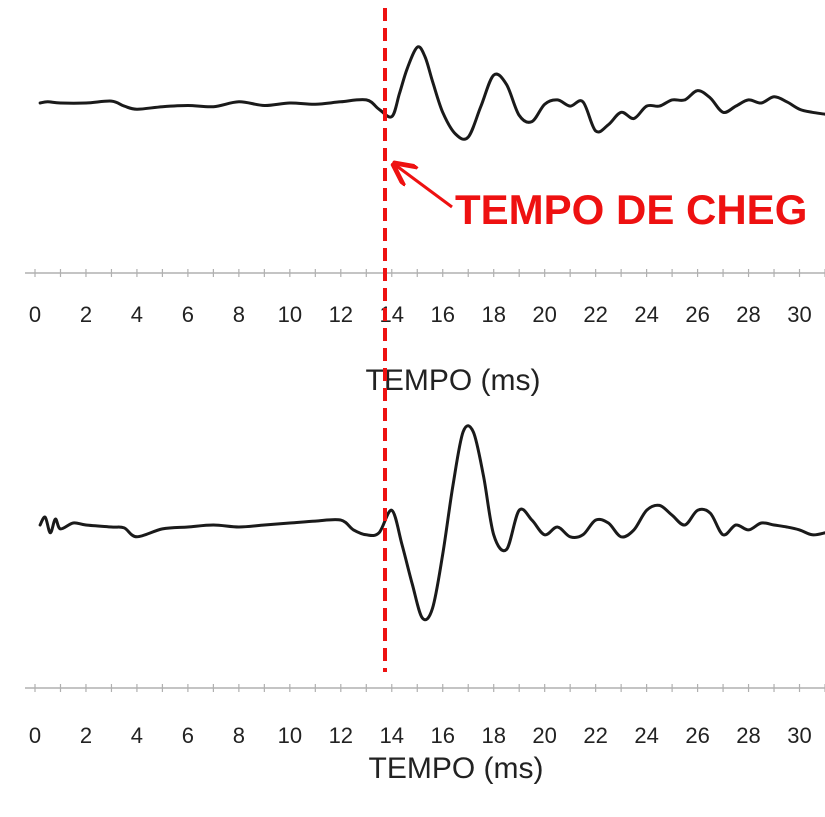 This screenshot has width=825, height=817. Describe the element at coordinates (188, 735) in the screenshot. I see `bottom-tick-label: 6` at that location.